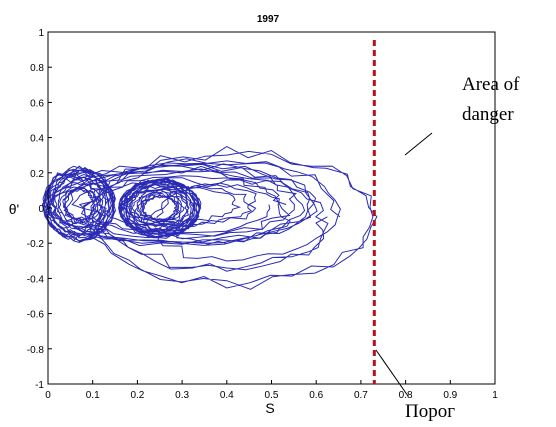  Describe the element at coordinates (418, 144) in the screenshot. I see `danger-annotation-pointer` at that location.